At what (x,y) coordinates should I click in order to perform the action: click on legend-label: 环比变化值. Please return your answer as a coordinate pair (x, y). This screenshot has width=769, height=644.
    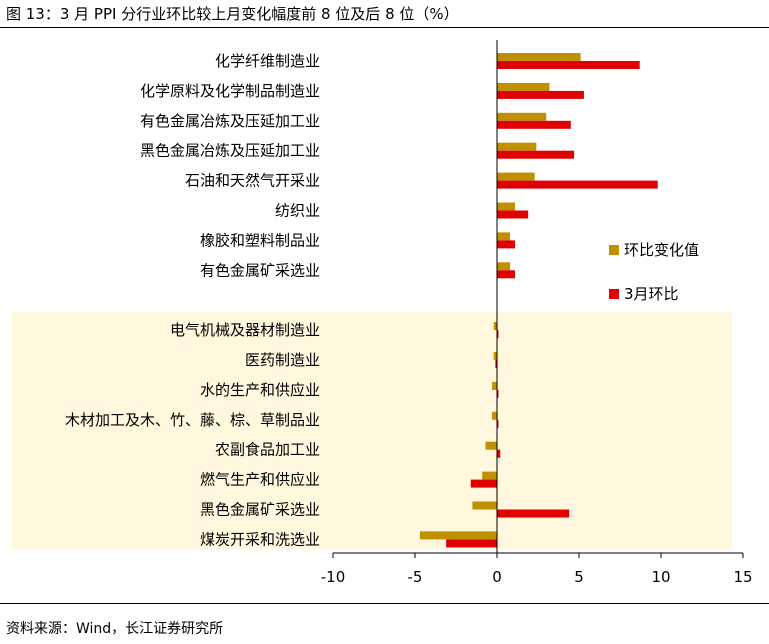
    Looking at the image, I should click on (661, 250).